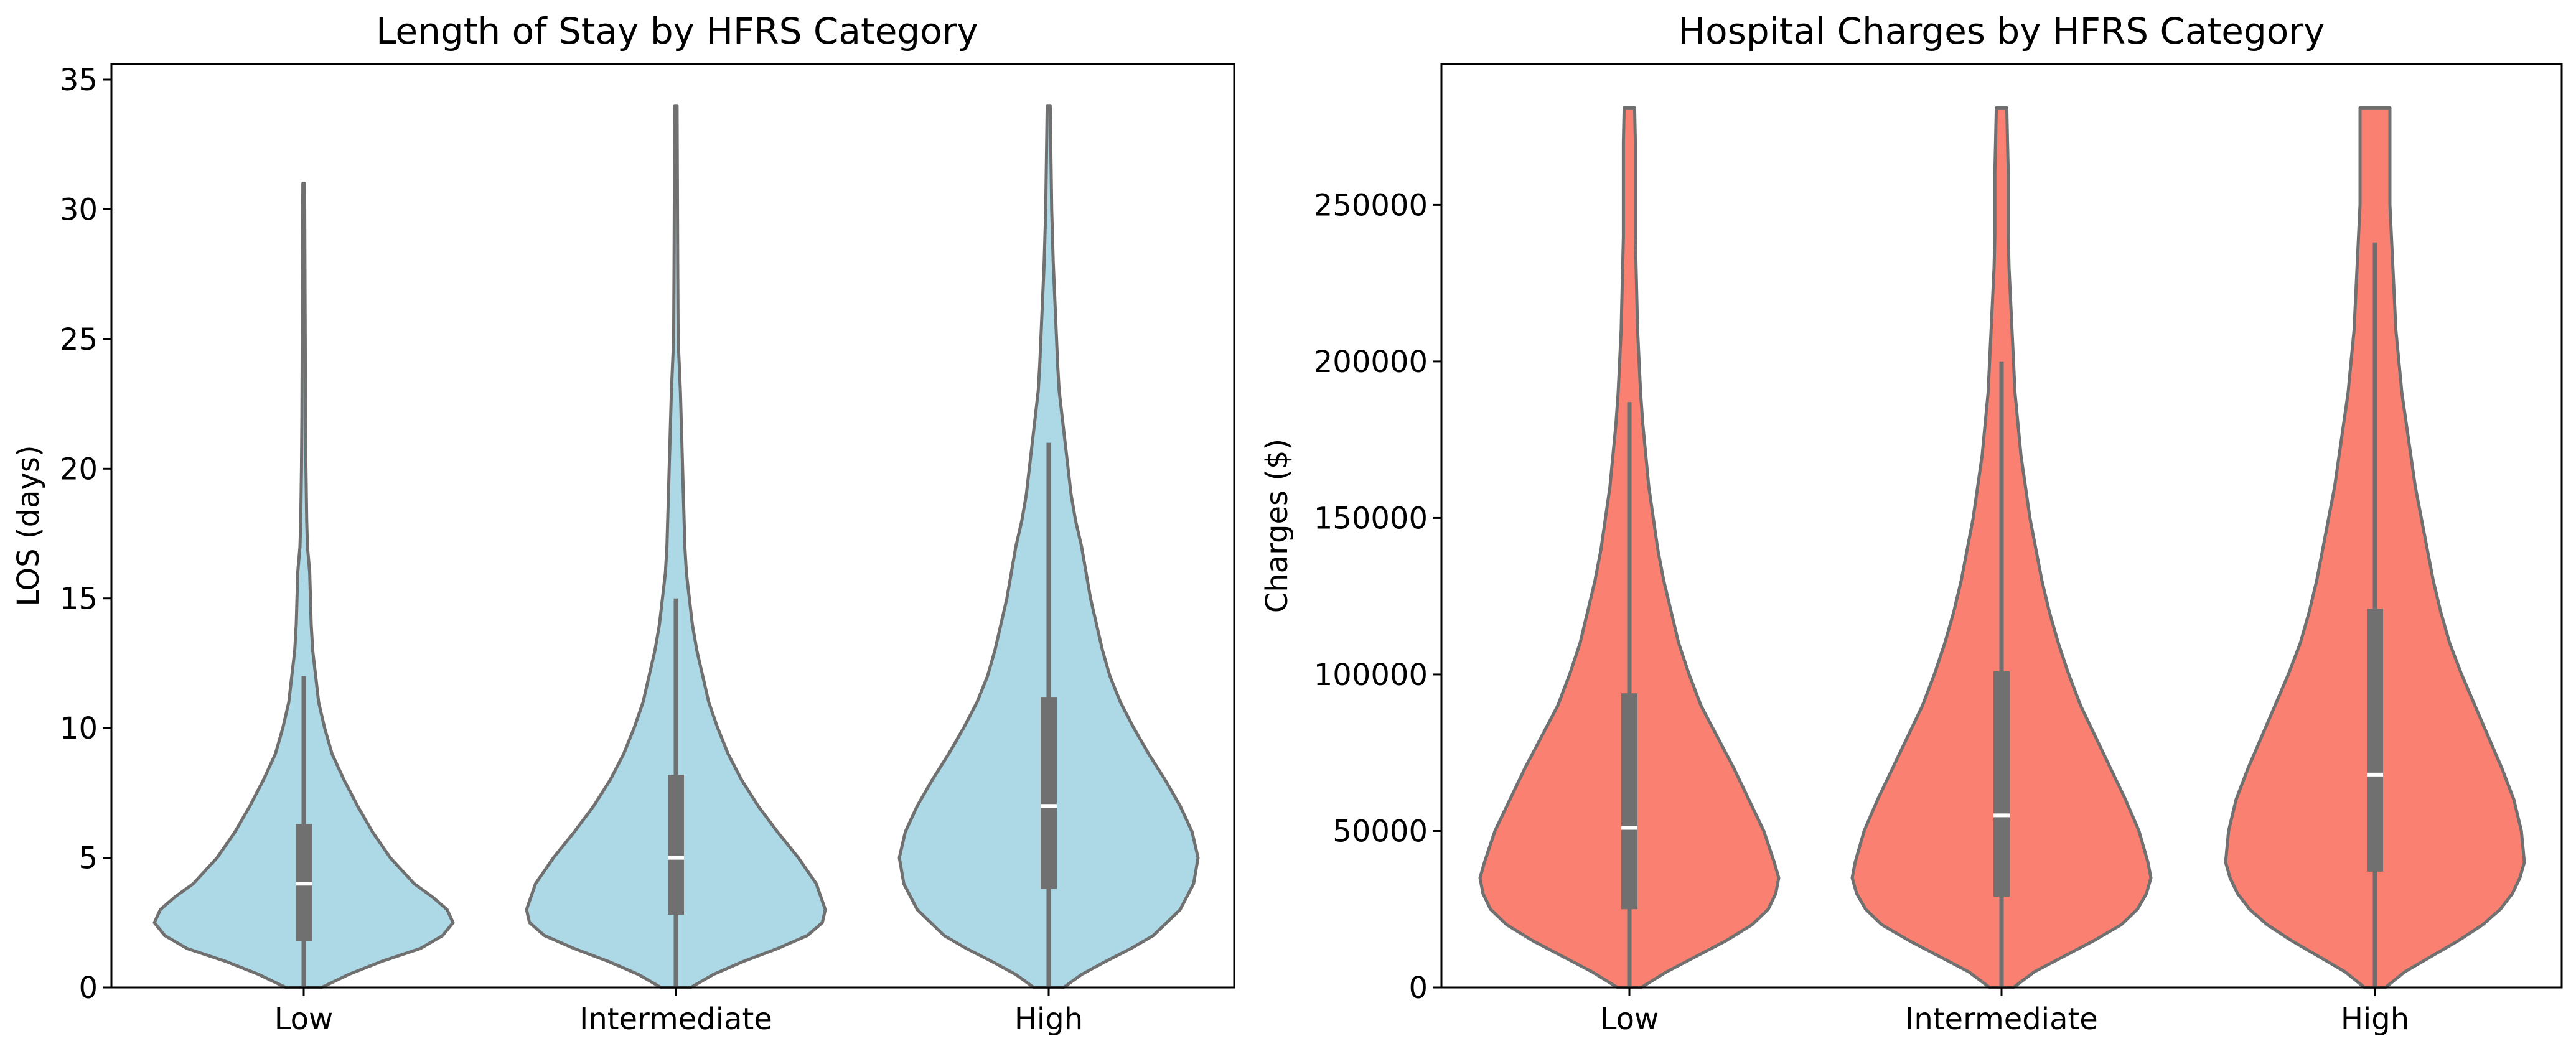 The image size is (2576, 1064). Describe the element at coordinates (79, 339) in the screenshot. I see `y-tick-label: 25` at that location.